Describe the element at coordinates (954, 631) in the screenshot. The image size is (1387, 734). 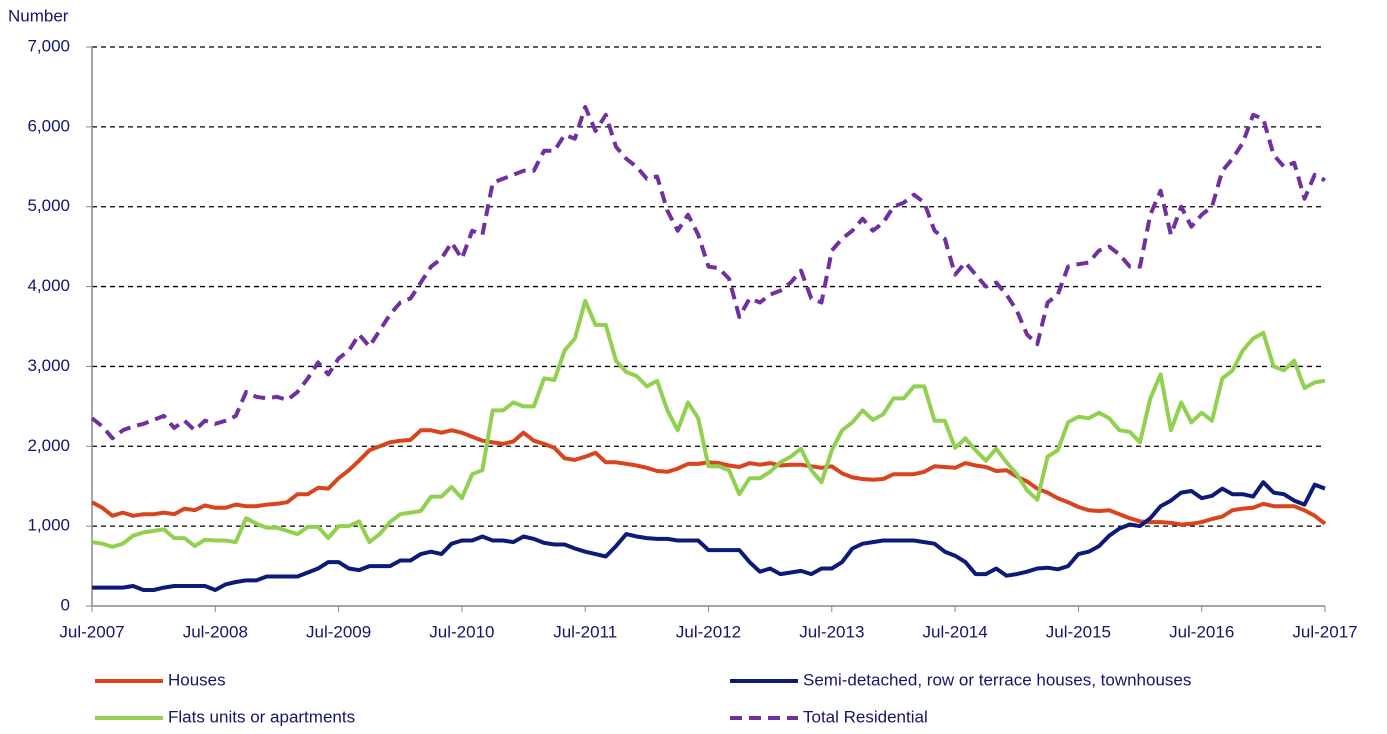
I see `x-tick-label: Jul-2014` at that location.